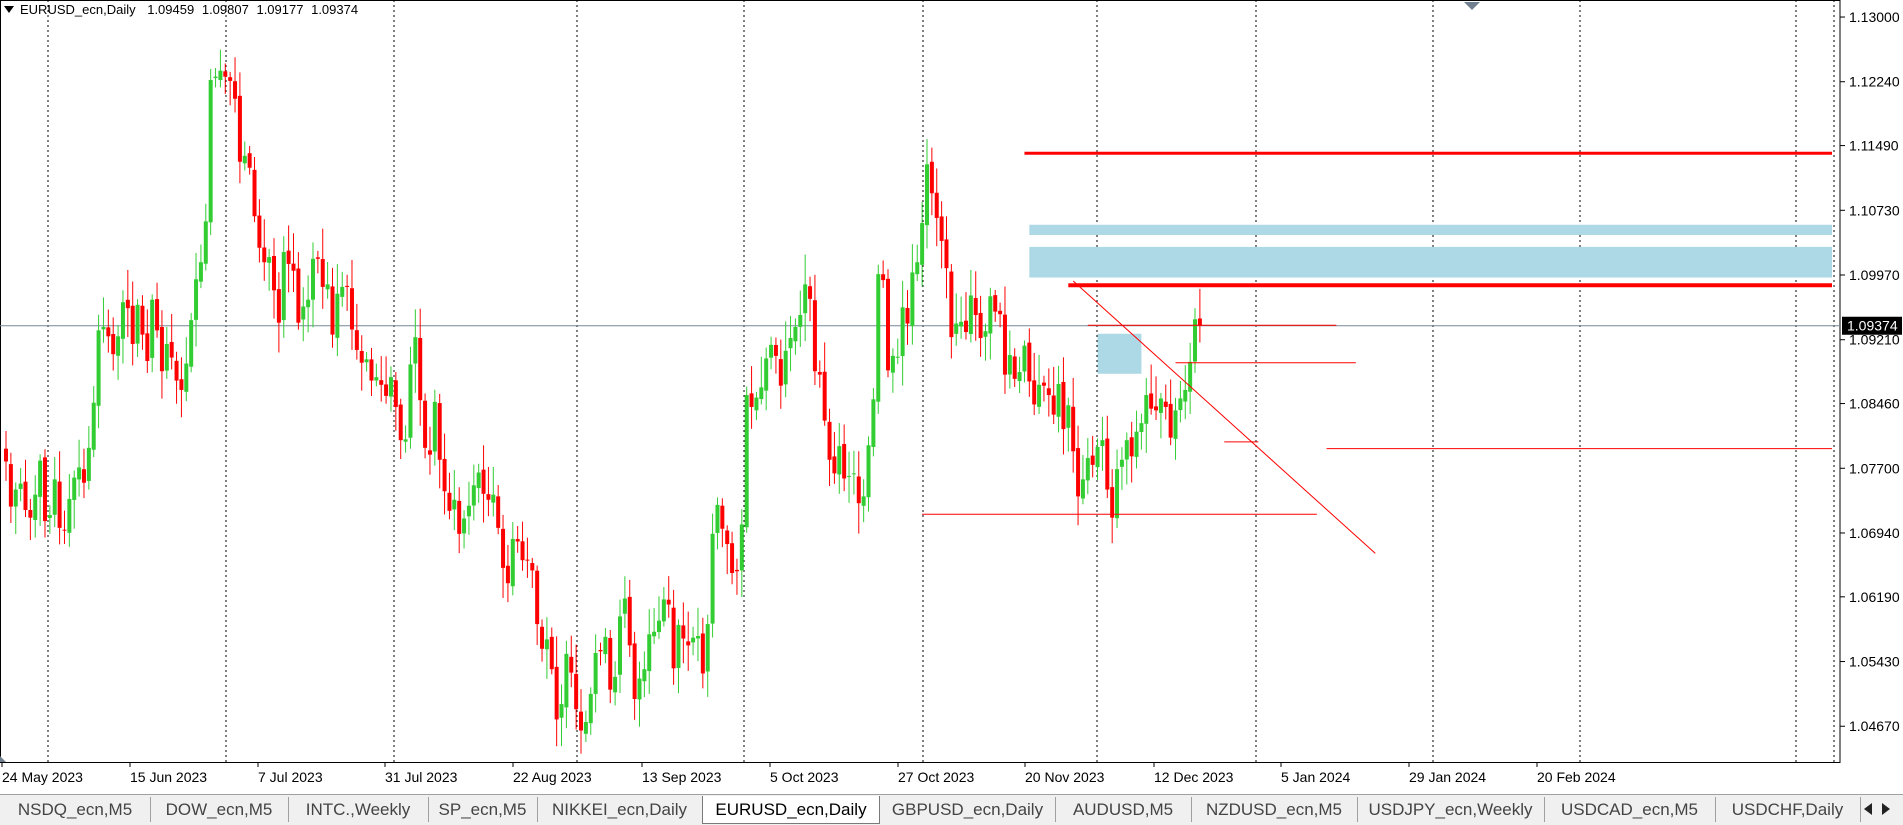 Image resolution: width=1903 pixels, height=825 pixels. I want to click on chart-menu-triangle-icon, so click(9, 9).